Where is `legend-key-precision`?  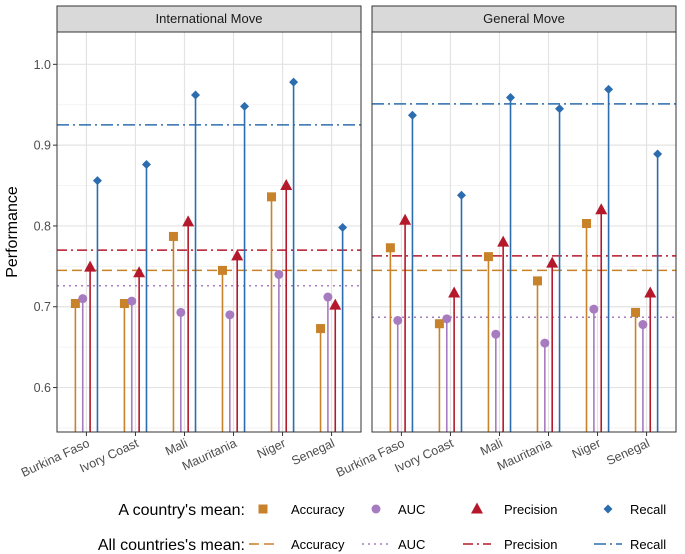
legend-key-precision is located at coordinates (477, 508).